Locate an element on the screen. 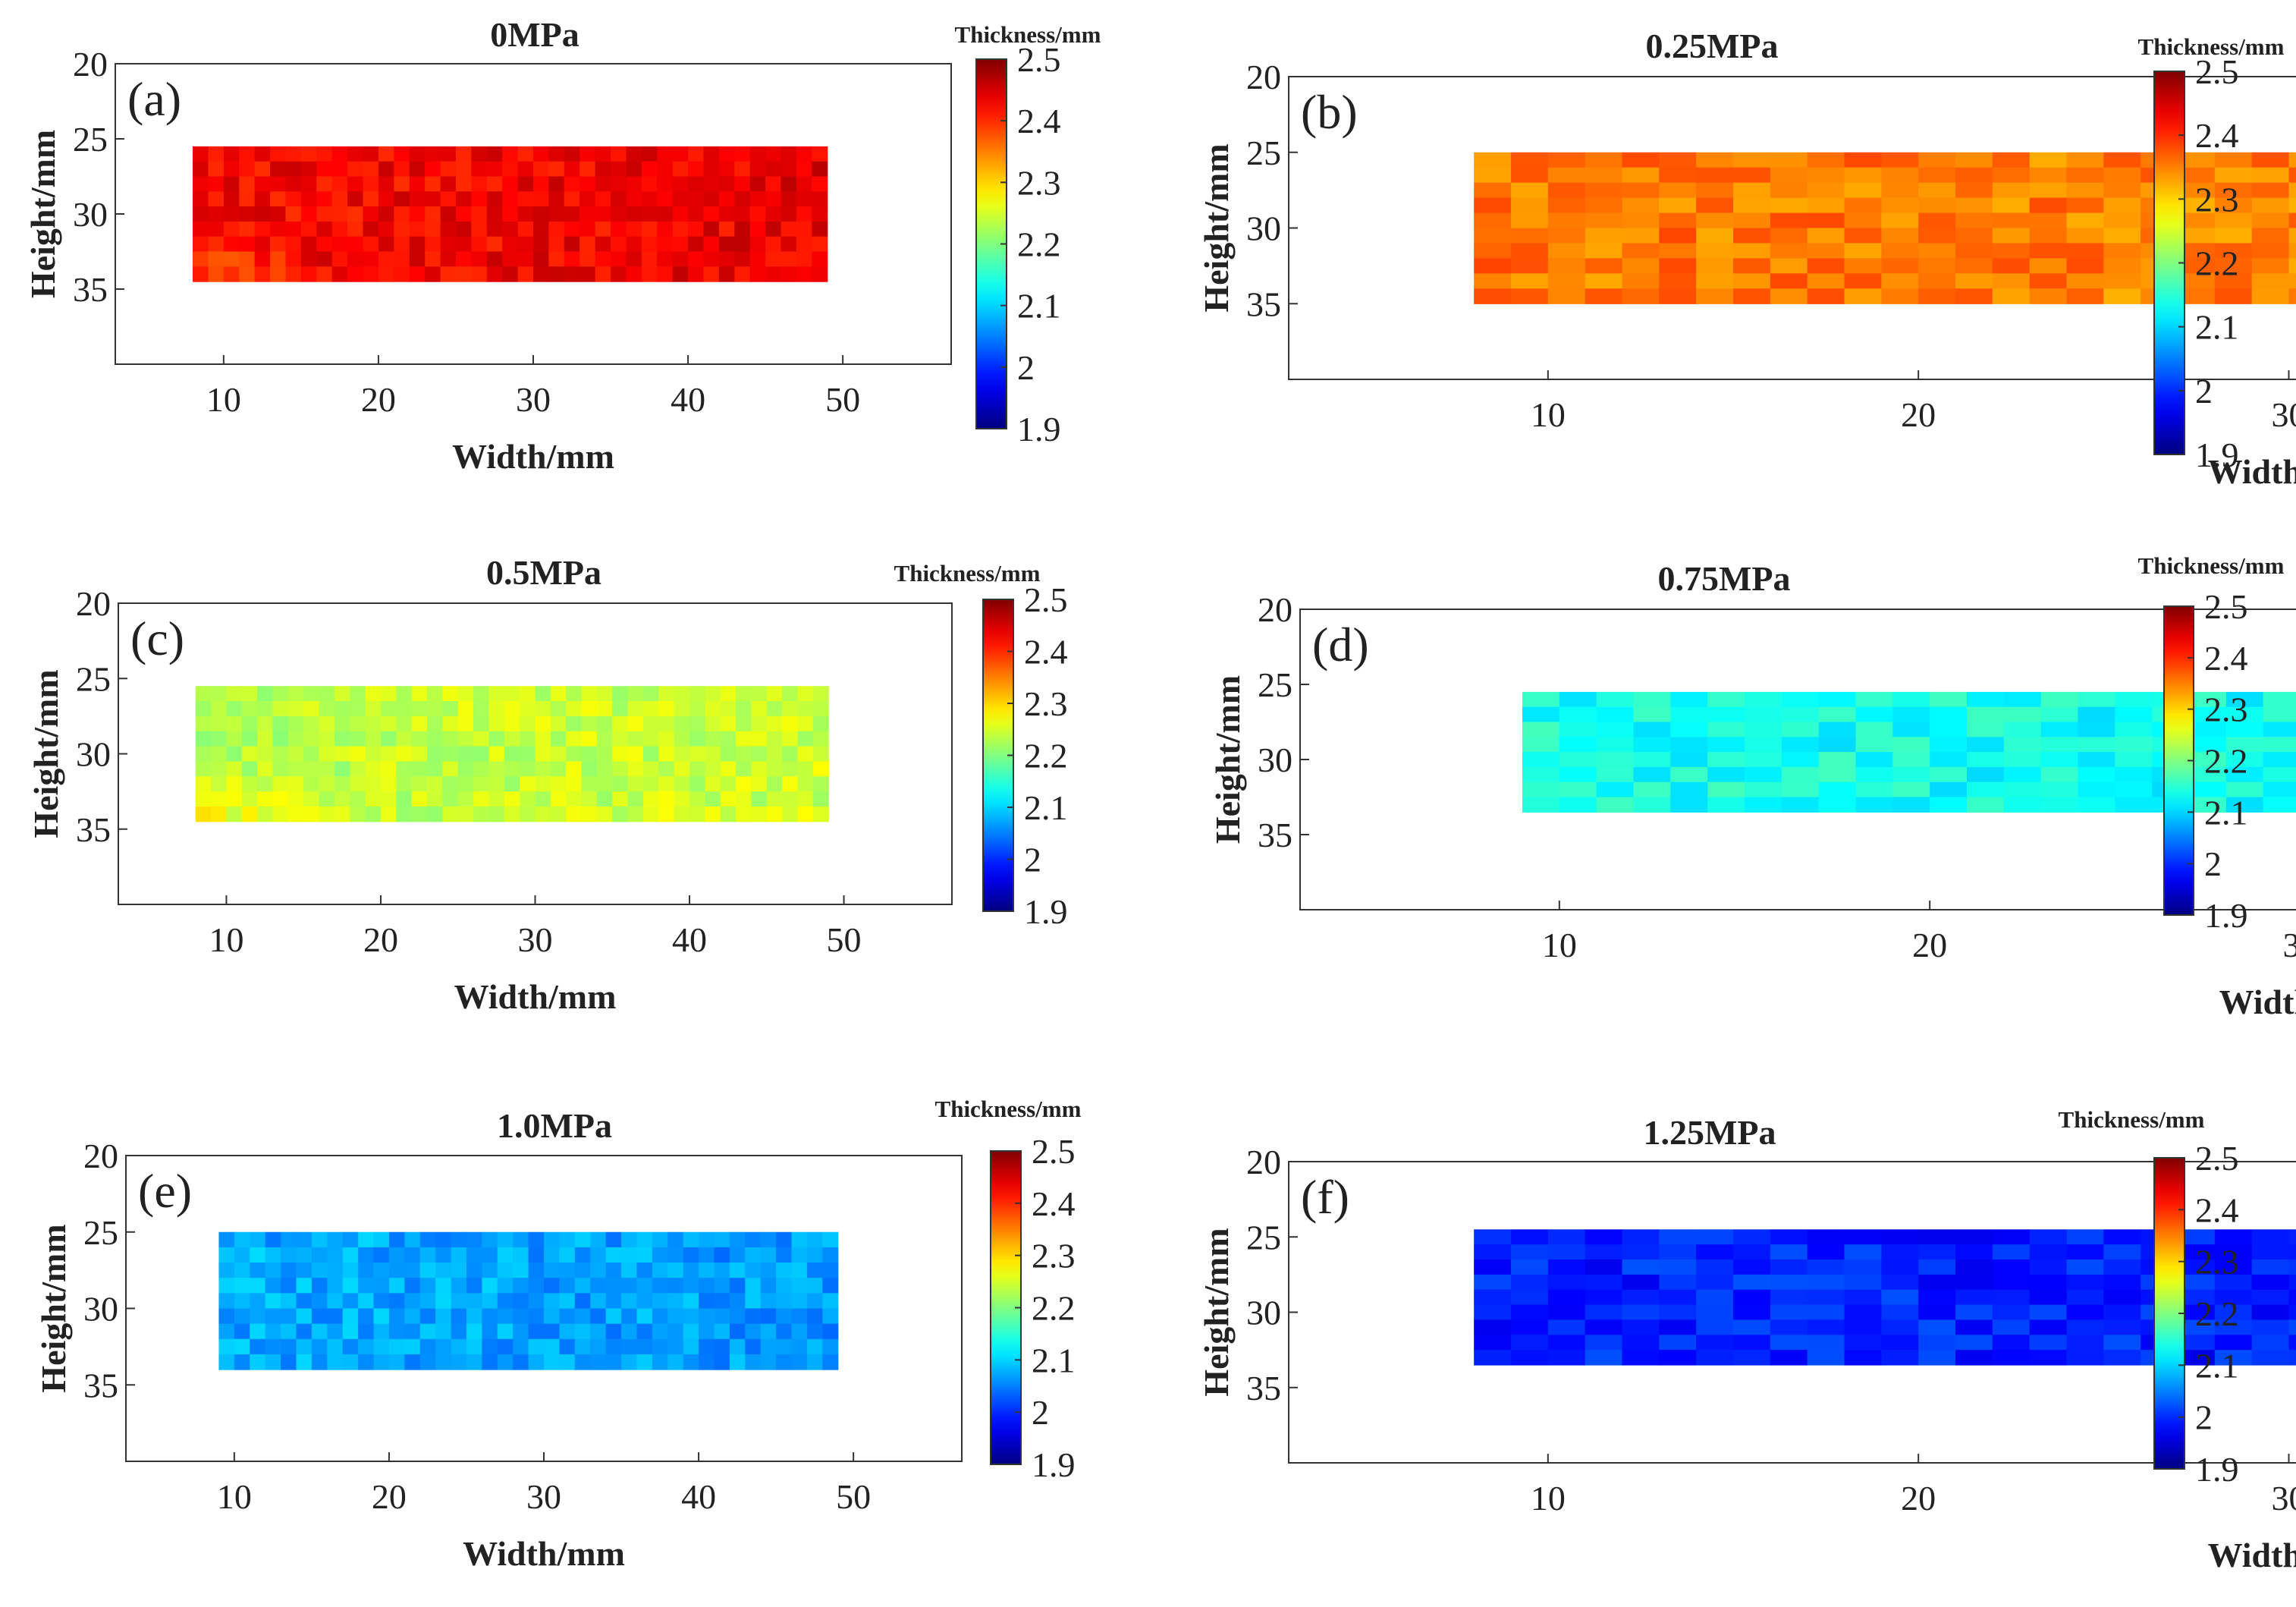 The height and width of the screenshot is (1607, 2296). colorbar-tick-label: 2.4 is located at coordinates (2217, 135).